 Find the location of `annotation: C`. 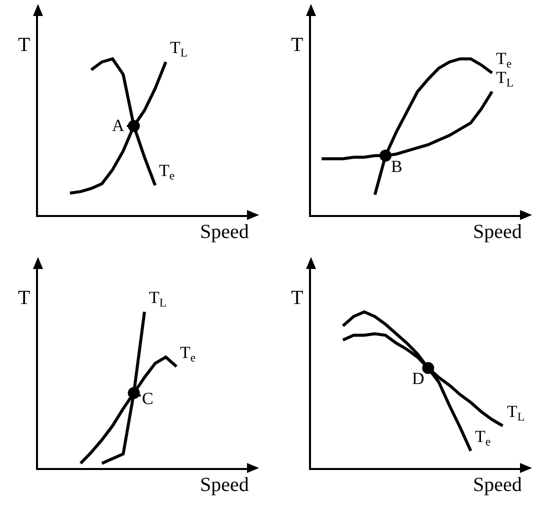

annotation: C is located at coordinates (148, 398).